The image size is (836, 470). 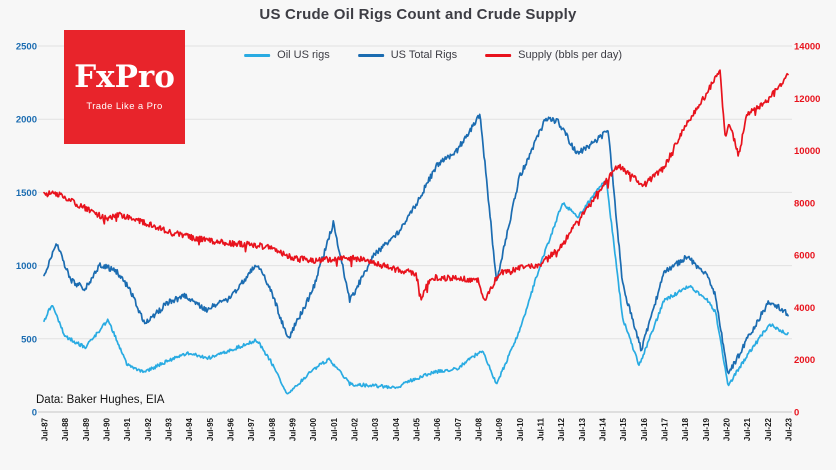 I want to click on right-axis-tick-label: 2000, so click(x=804, y=360).